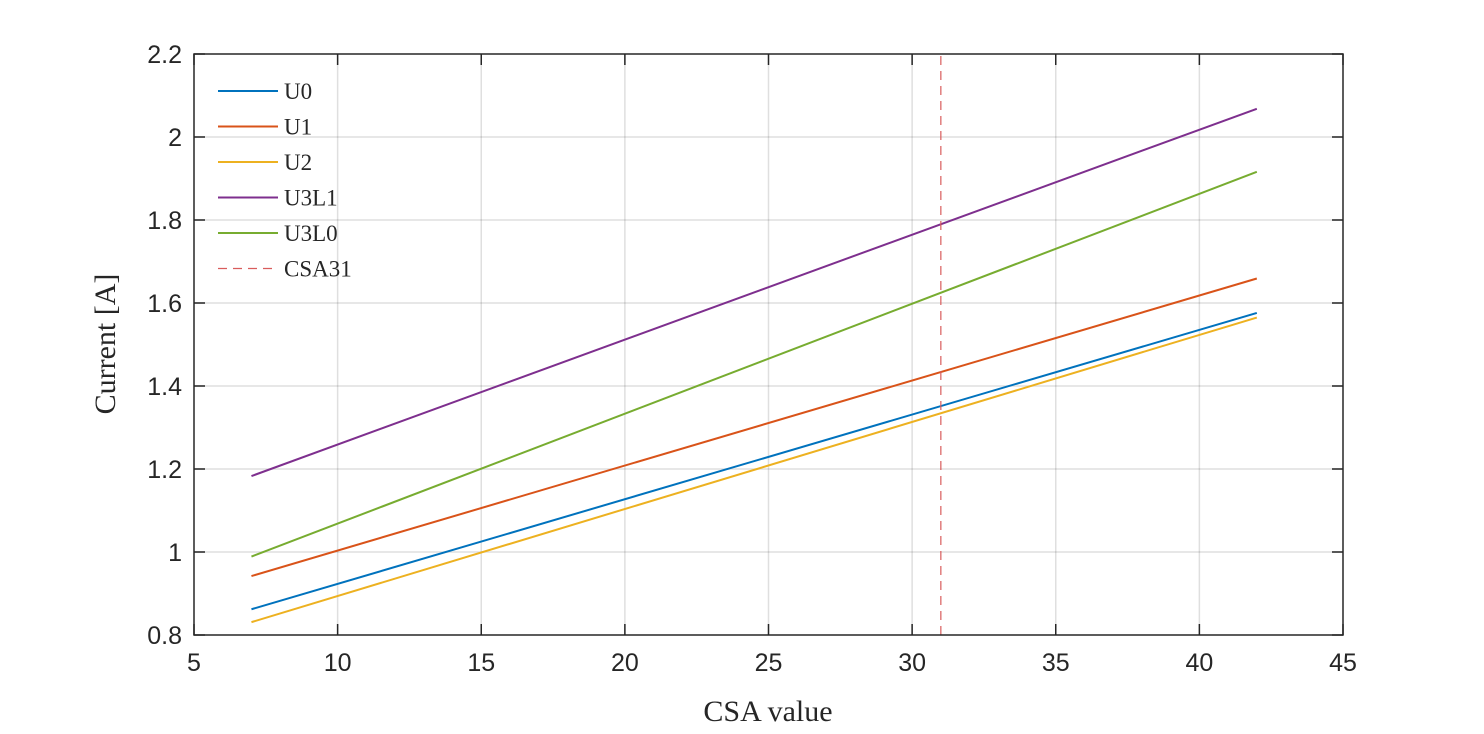  I want to click on legend-label-csa31: CSA31, so click(318, 269).